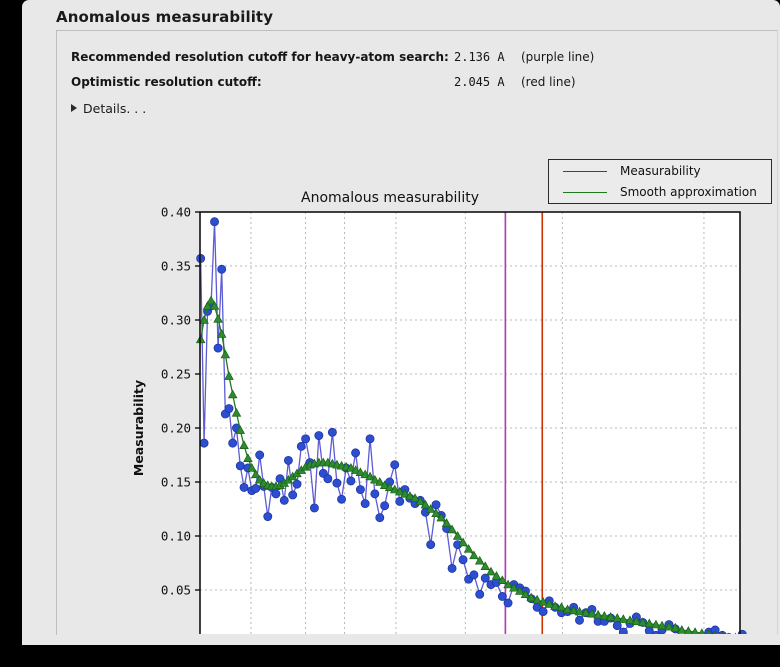 This screenshot has height=667, width=780. What do you see at coordinates (176, 212) in the screenshot?
I see `svg-text: 0.40` at bounding box center [176, 212].